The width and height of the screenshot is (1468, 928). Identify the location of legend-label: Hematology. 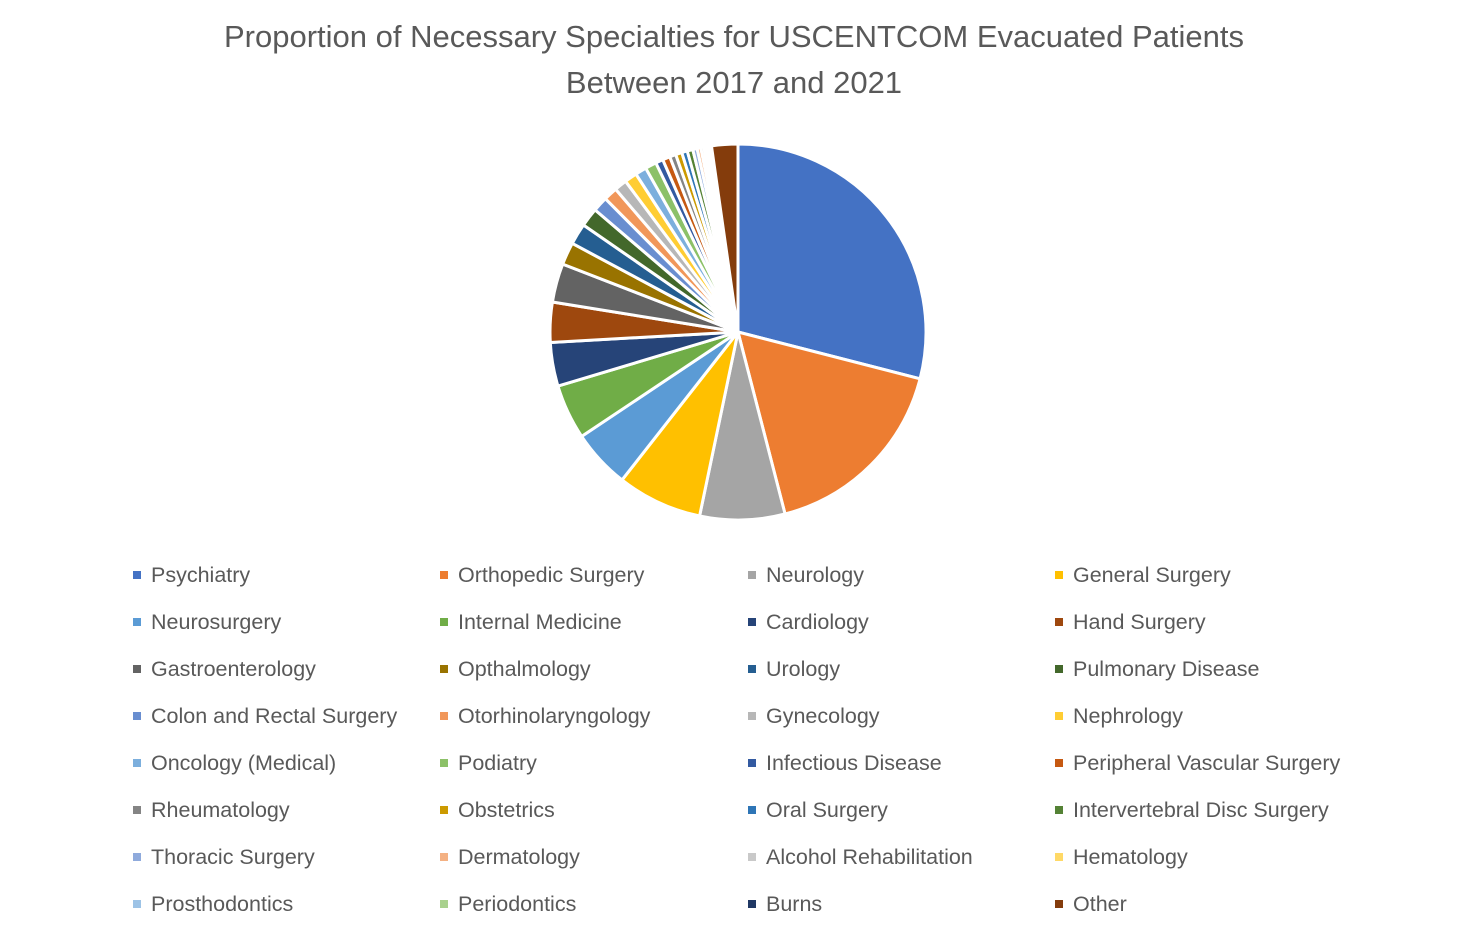
(1130, 856).